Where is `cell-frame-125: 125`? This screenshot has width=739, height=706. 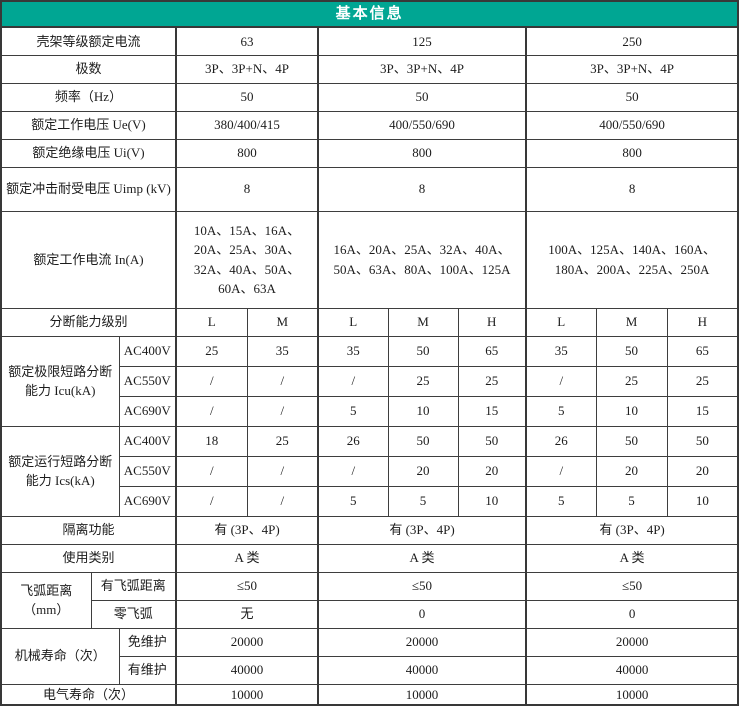 cell-frame-125: 125 is located at coordinates (422, 41).